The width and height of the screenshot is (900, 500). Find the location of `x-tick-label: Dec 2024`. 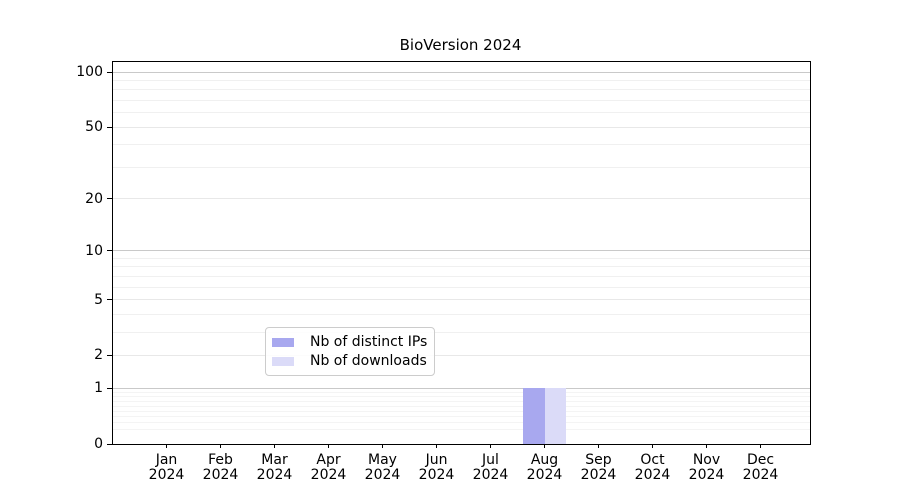

x-tick-label: Dec 2024 is located at coordinates (761, 468).